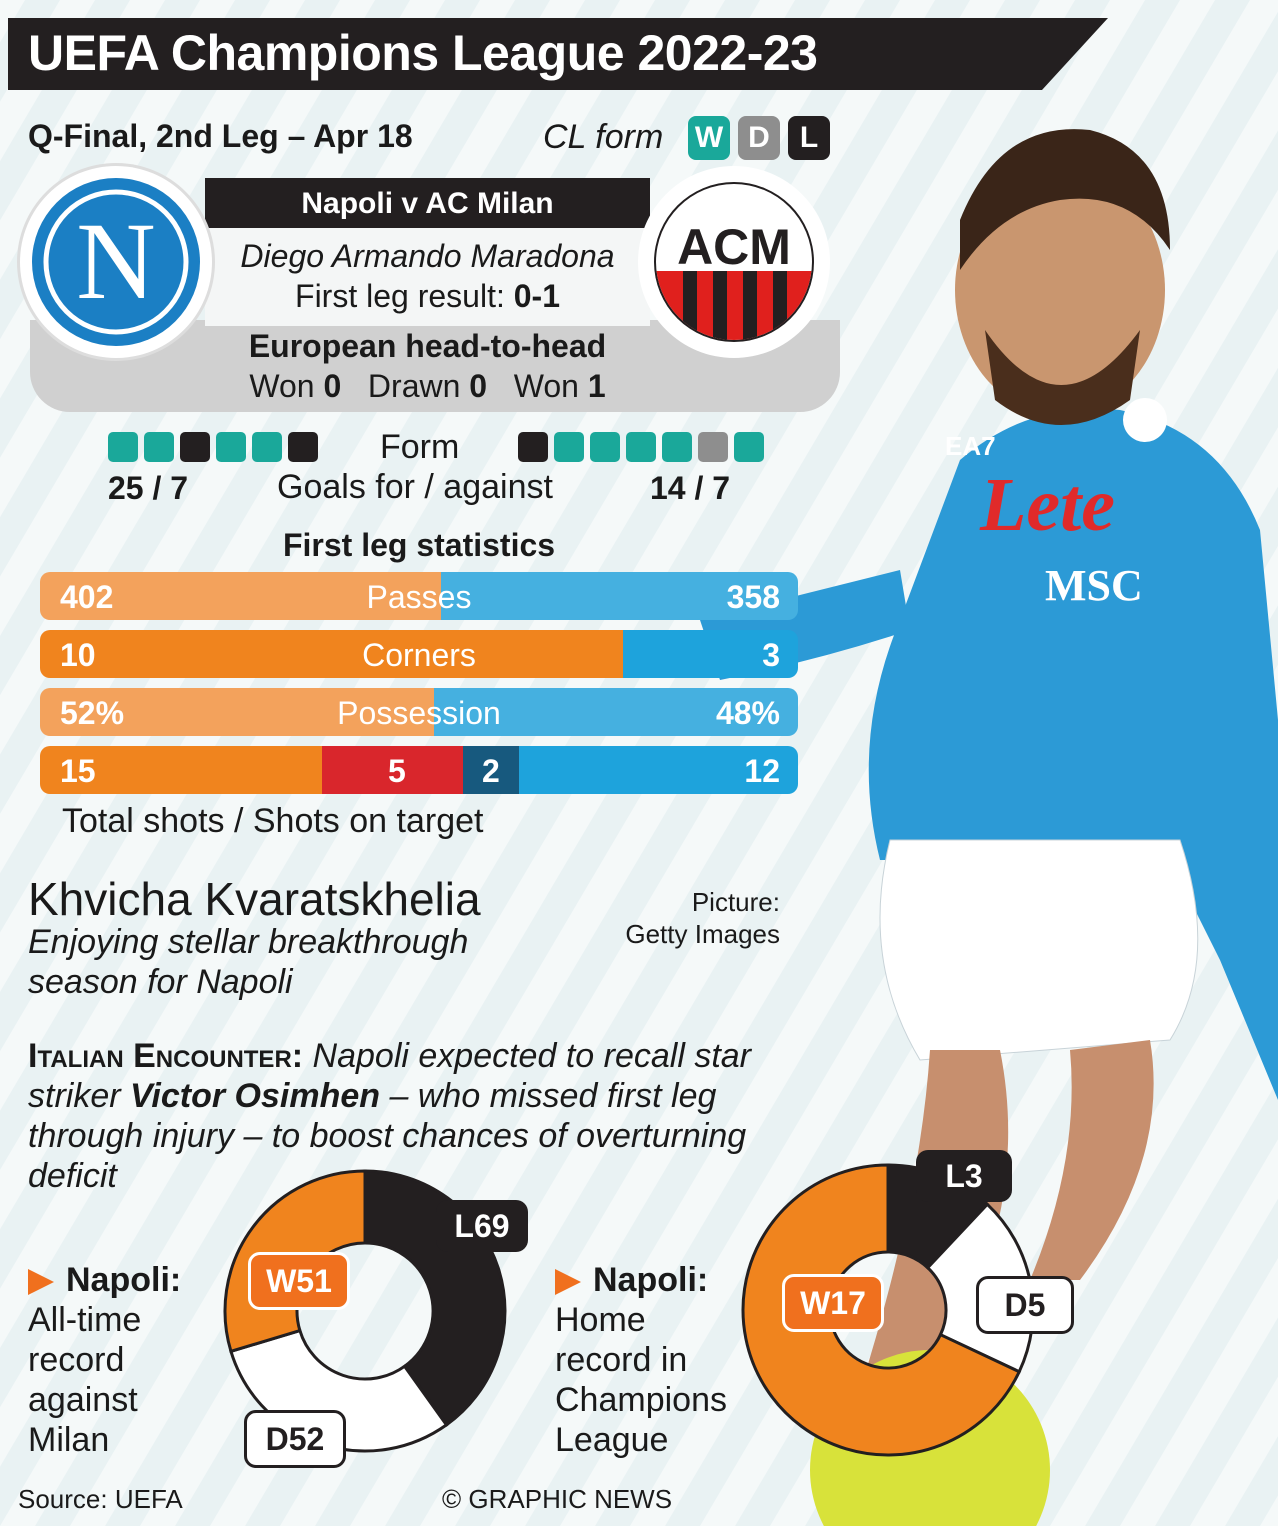  I want to click on record-1-won: W51, so click(299, 1281).